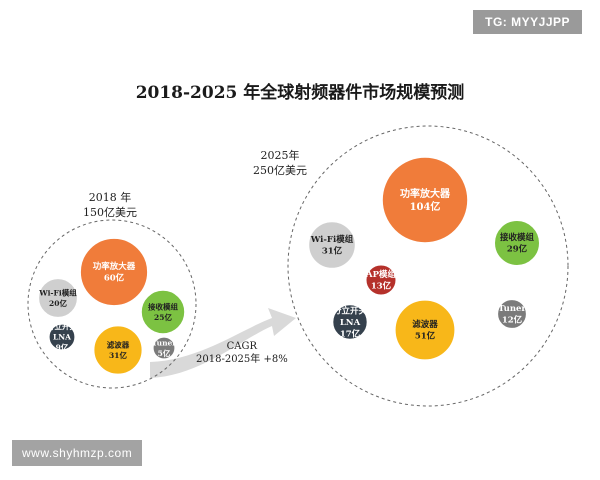 The height and width of the screenshot is (480, 600). What do you see at coordinates (77, 453) in the screenshot?
I see `watermark-bottom: www.shyhmzp.com` at bounding box center [77, 453].